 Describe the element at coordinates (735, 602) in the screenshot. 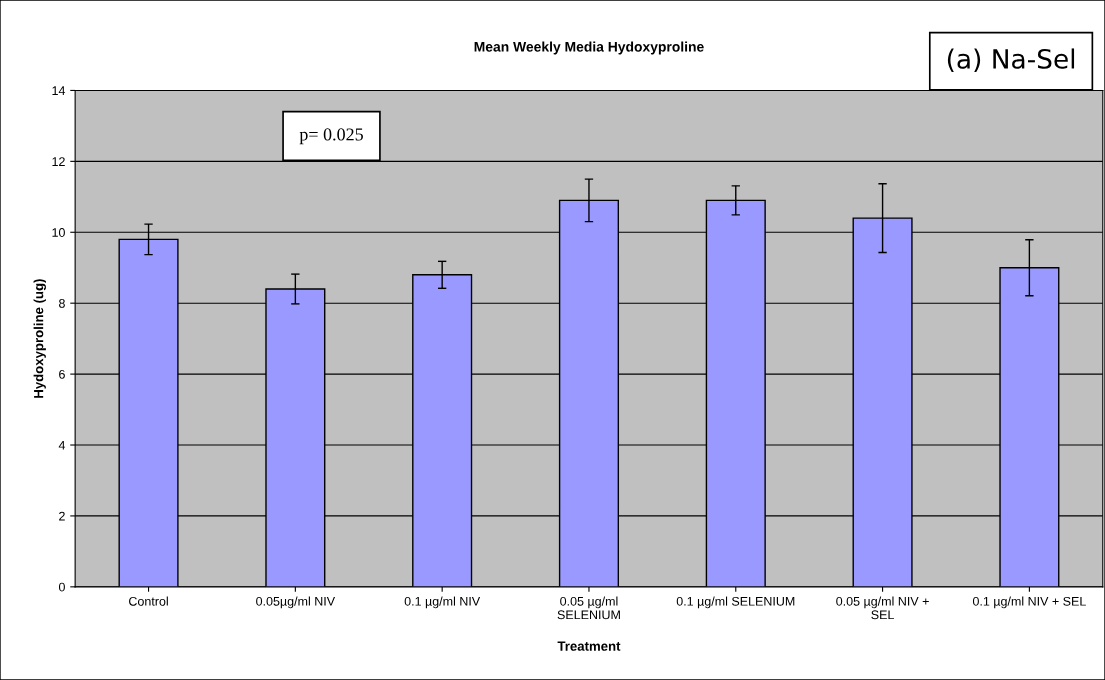

I see `x-tick-label: 0.1 µg/ml SELENIUM` at that location.